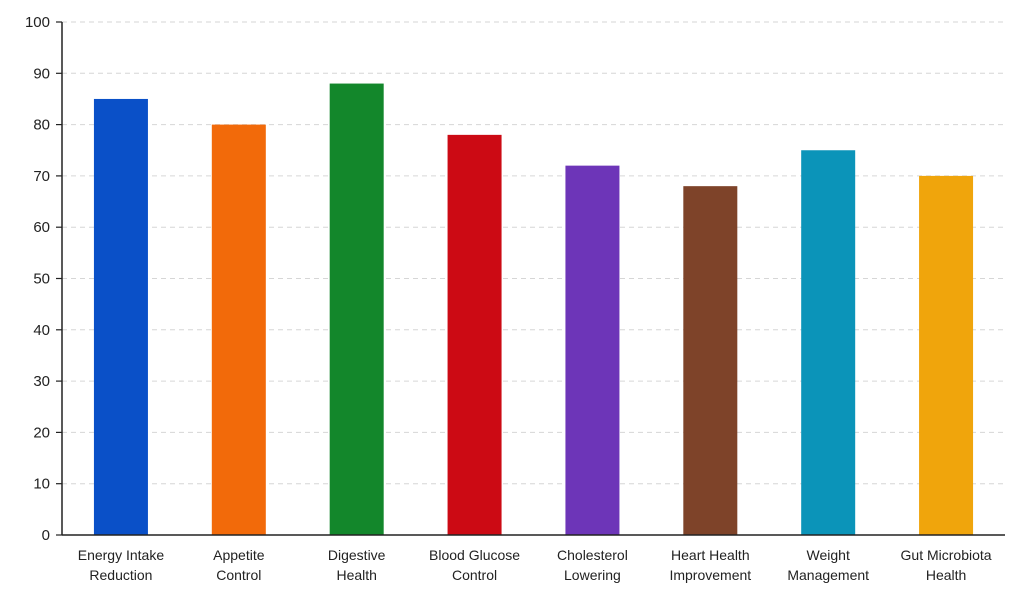 This screenshot has width=1024, height=614. I want to click on y-tick-label: 40, so click(41, 330).